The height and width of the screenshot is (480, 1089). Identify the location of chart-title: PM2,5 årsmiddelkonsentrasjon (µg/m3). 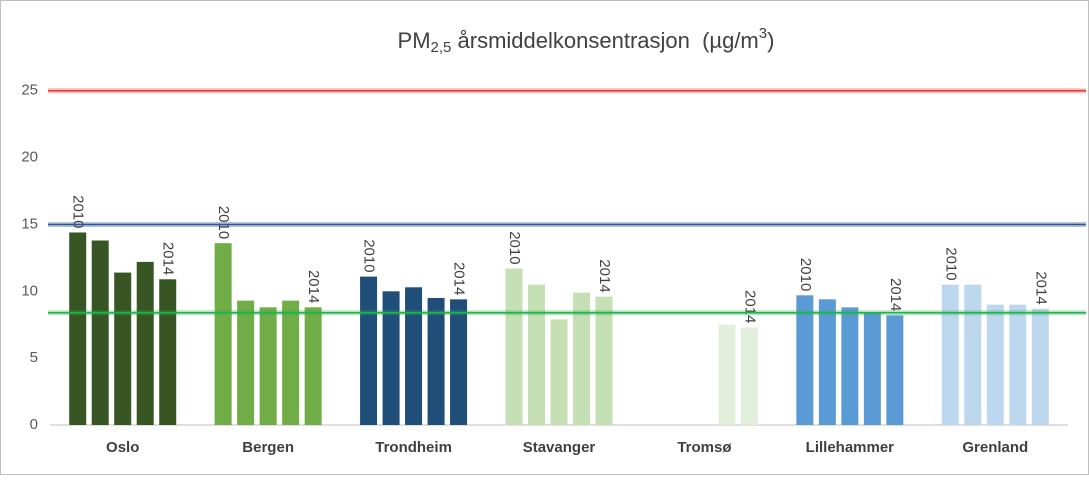
(586, 40).